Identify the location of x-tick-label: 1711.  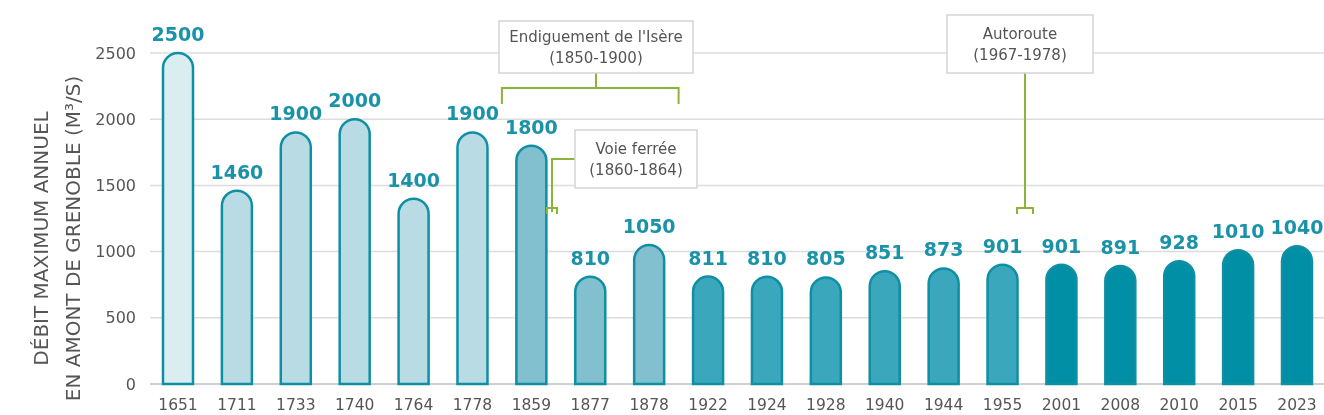
(237, 405).